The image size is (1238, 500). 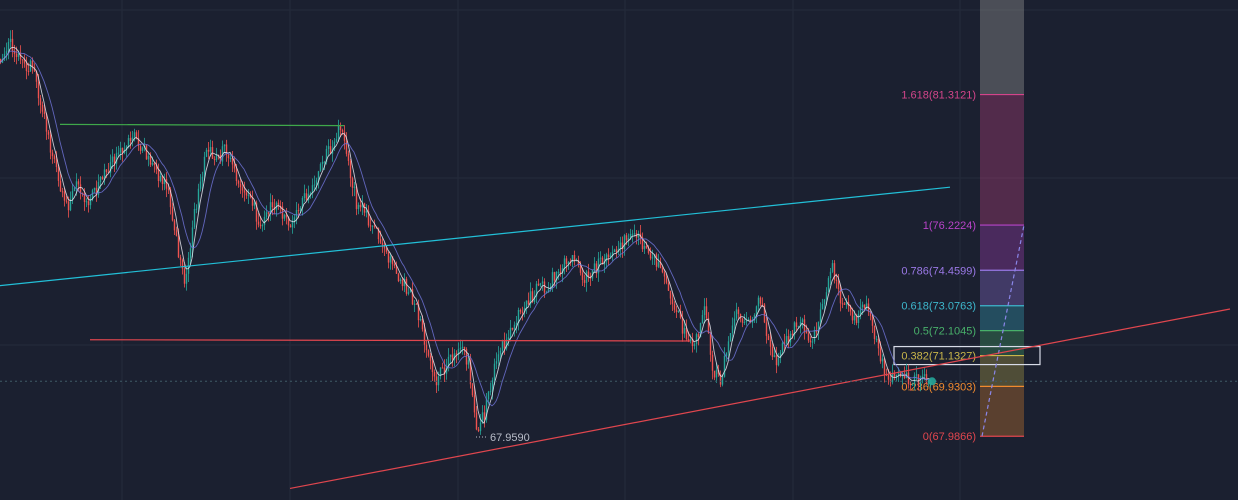 I want to click on fib-level-label: 0.5(72.1045), so click(x=945, y=332).